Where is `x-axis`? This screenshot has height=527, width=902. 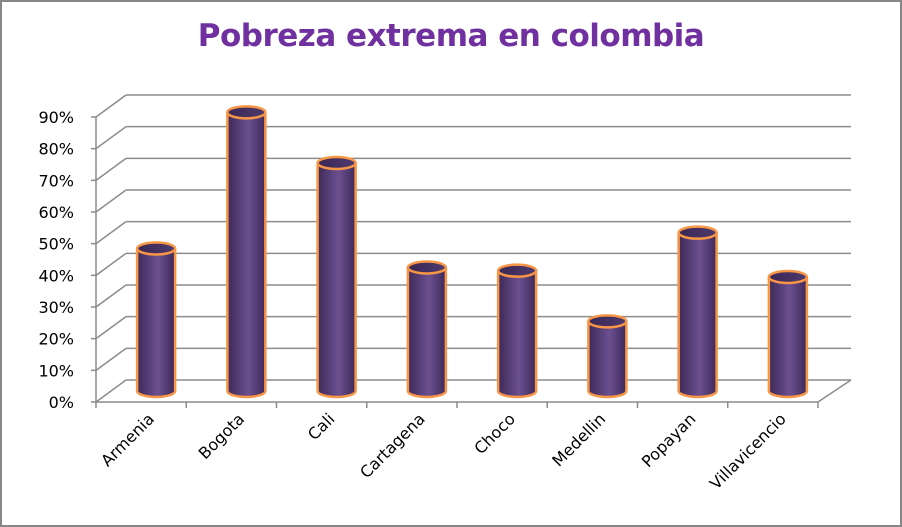
x-axis is located at coordinates (457, 404).